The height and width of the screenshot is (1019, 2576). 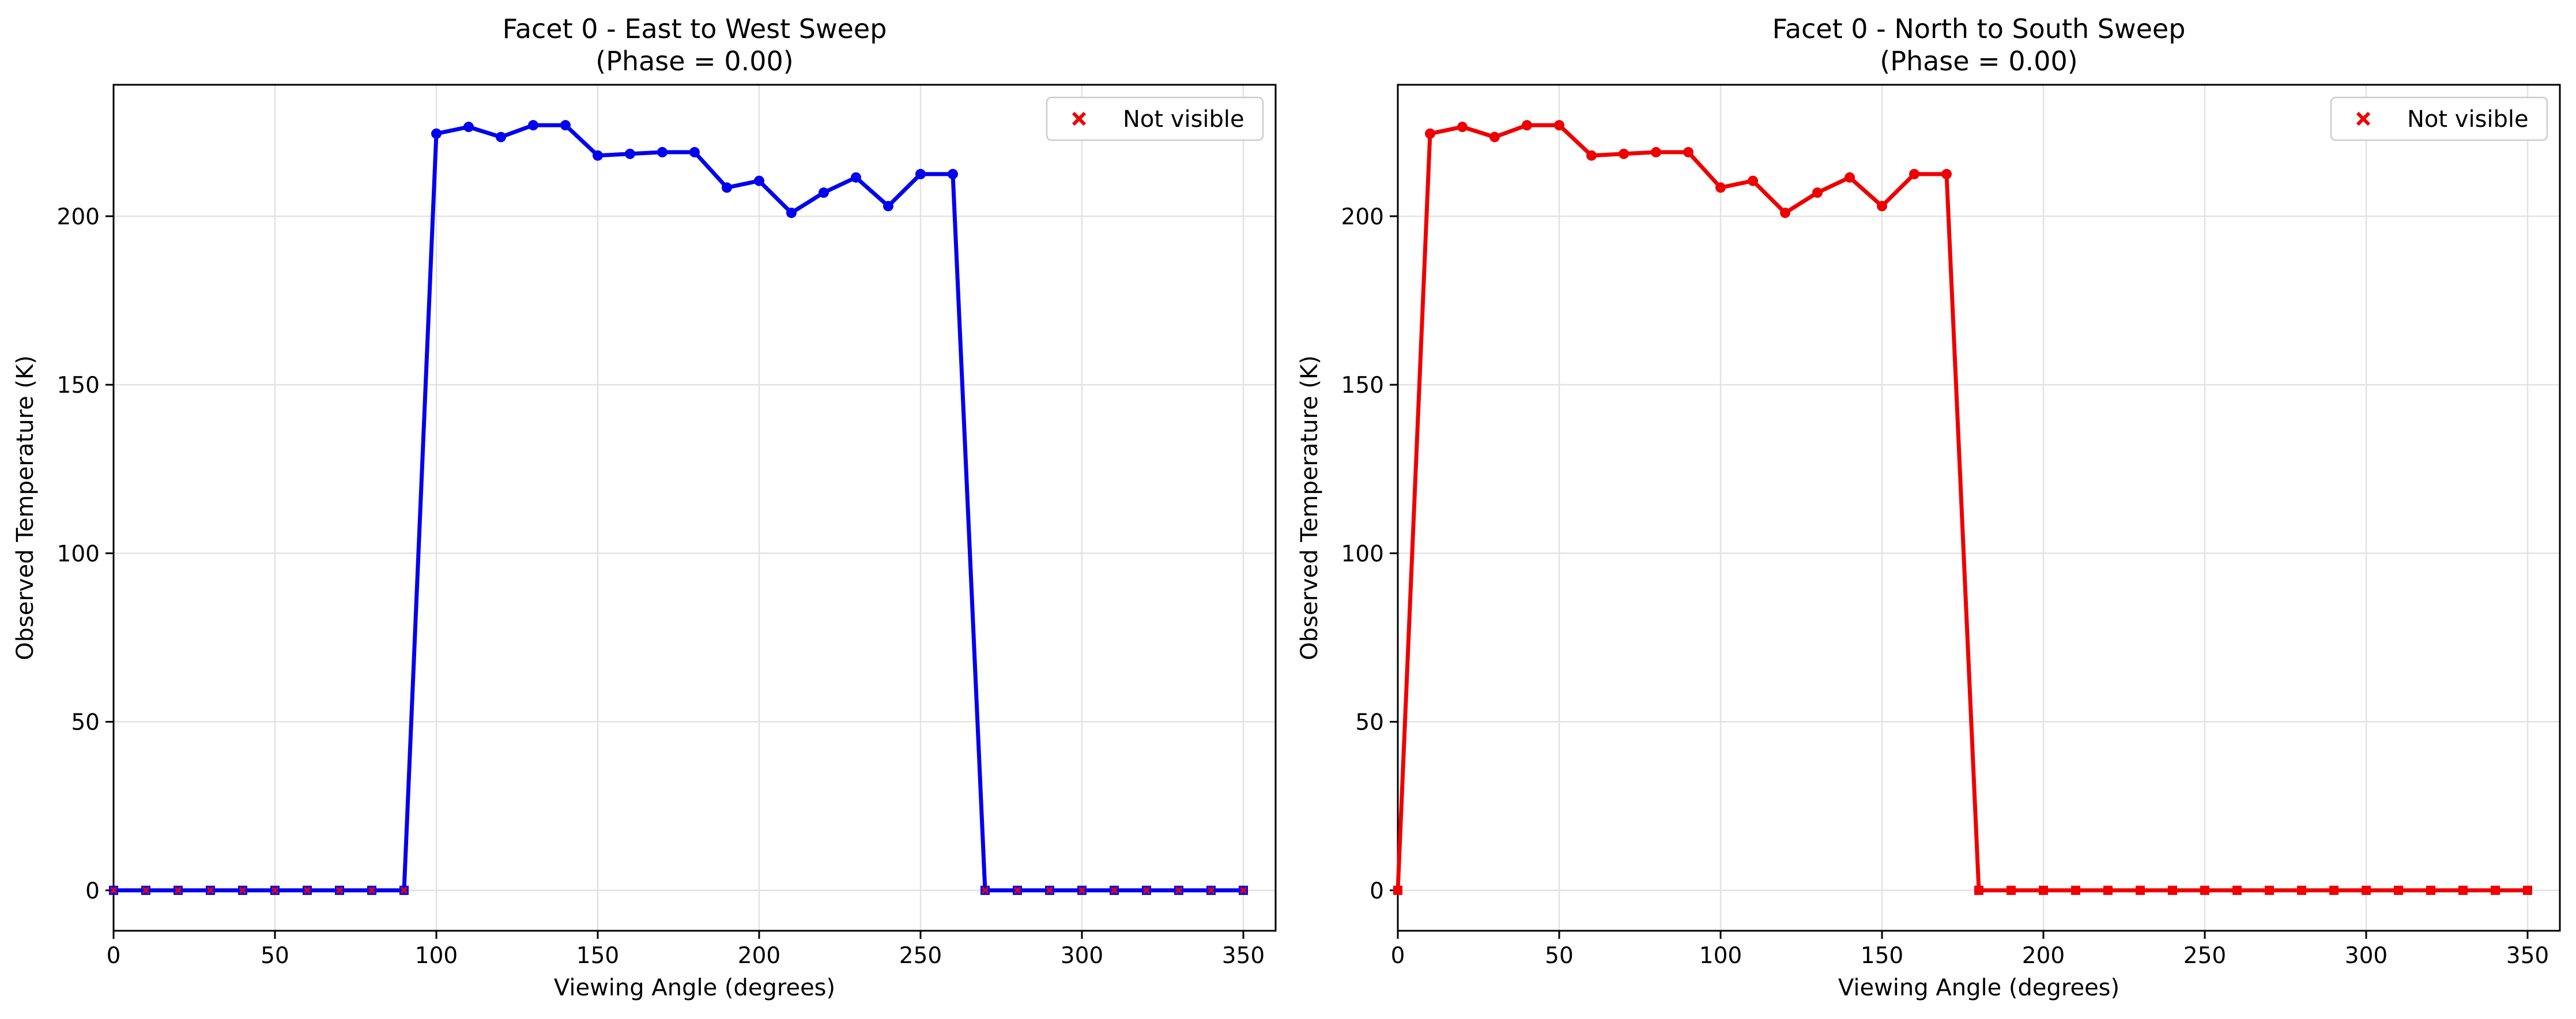 I want to click on chart-title: Facet 0 - North to South Sweep, so click(x=1979, y=28).